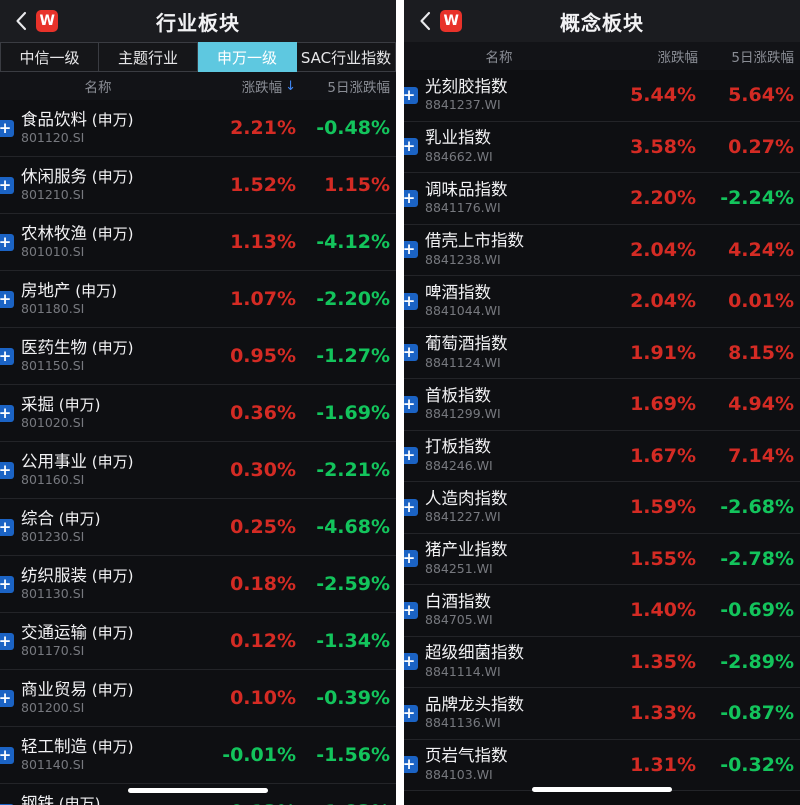 This screenshot has height=805, width=800. Describe the element at coordinates (663, 713) in the screenshot. I see `row-change-value: 1.33%` at that location.